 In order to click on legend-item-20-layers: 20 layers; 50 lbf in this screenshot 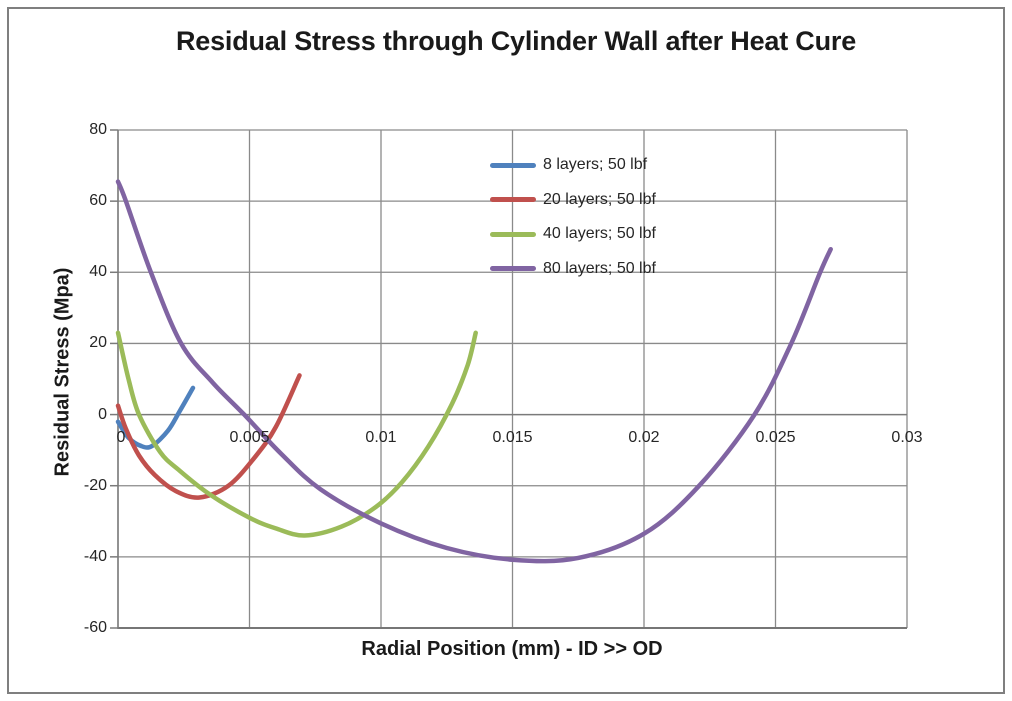, I will do `click(573, 200)`.